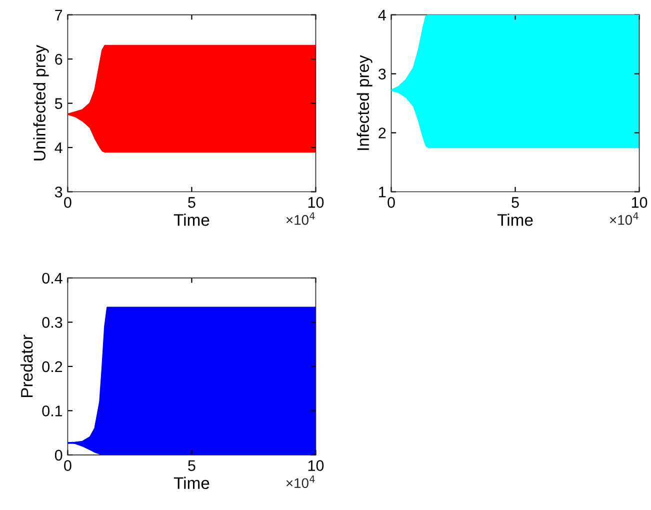  Describe the element at coordinates (382, 133) in the screenshot. I see `y-tick-label: 2` at that location.